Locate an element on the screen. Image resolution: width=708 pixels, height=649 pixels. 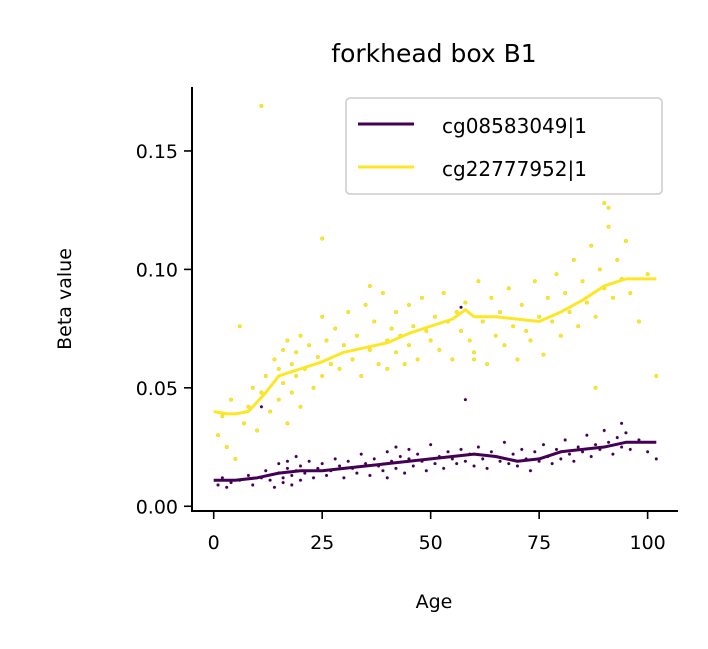
legend-label-series-2: cg22777952|1 is located at coordinates (514, 169).